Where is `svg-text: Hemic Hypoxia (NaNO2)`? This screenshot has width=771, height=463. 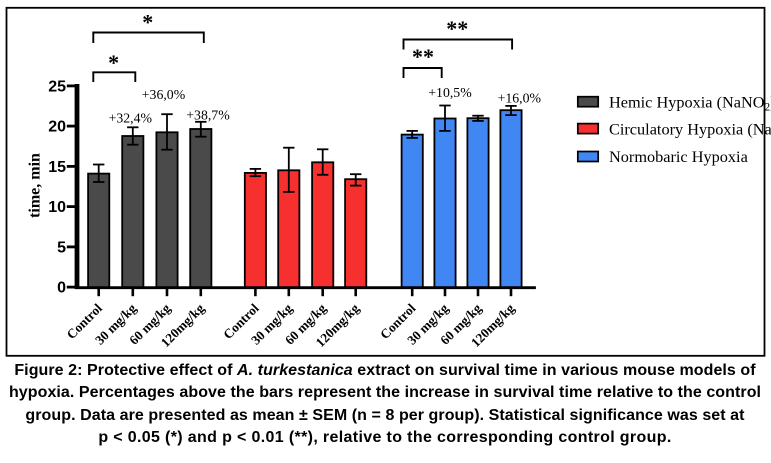
svg-text: Hemic Hypoxia (NaNO2) is located at coordinates (690, 102).